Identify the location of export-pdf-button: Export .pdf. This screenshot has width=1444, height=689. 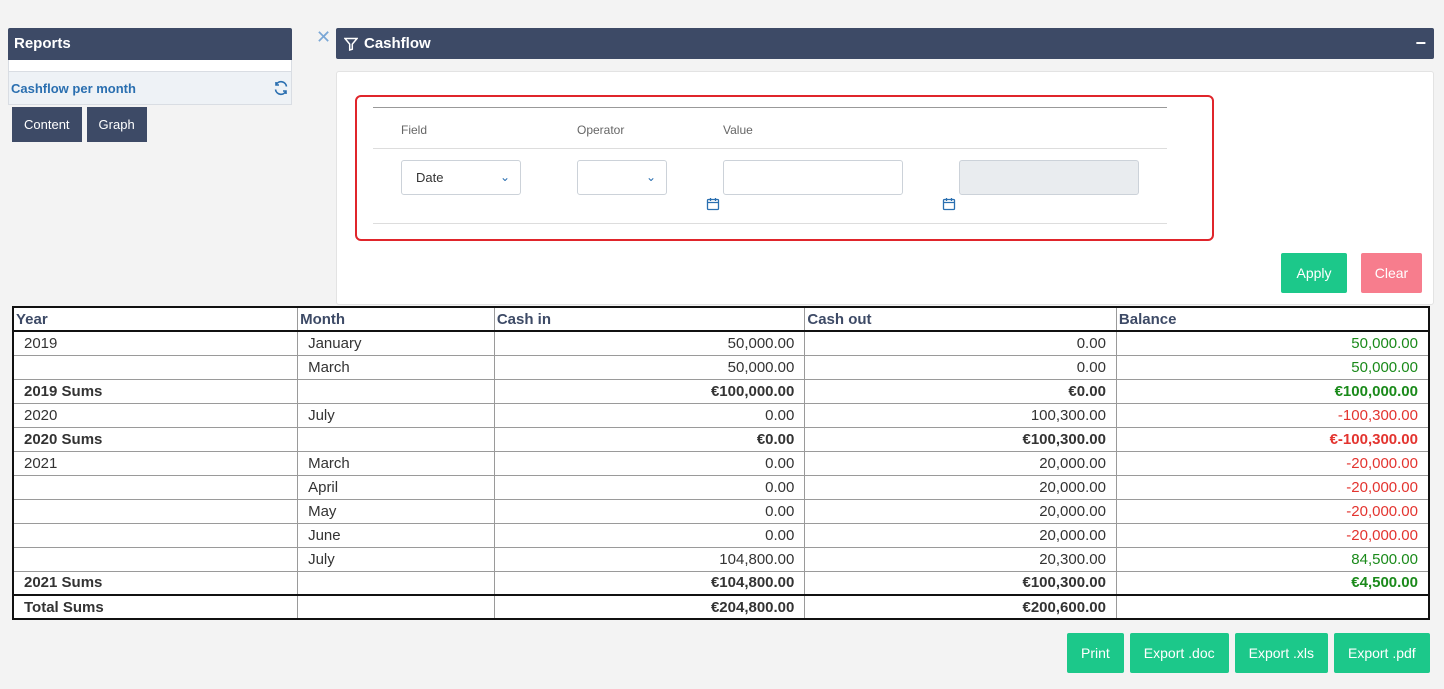
(1381, 653).